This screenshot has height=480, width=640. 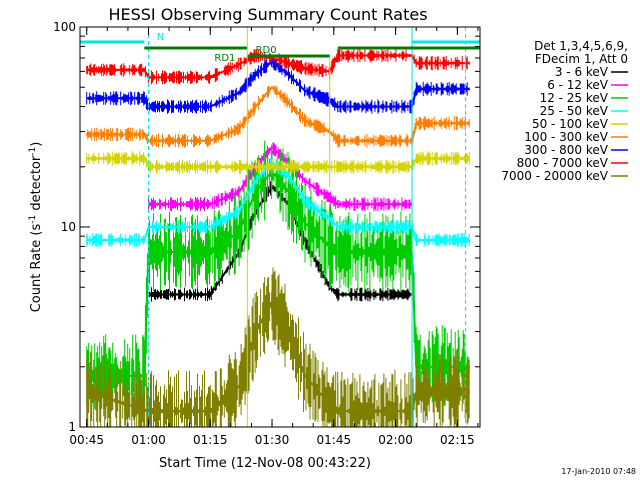 What do you see at coordinates (160, 37) in the screenshot?
I see `flag-label-n: N` at bounding box center [160, 37].